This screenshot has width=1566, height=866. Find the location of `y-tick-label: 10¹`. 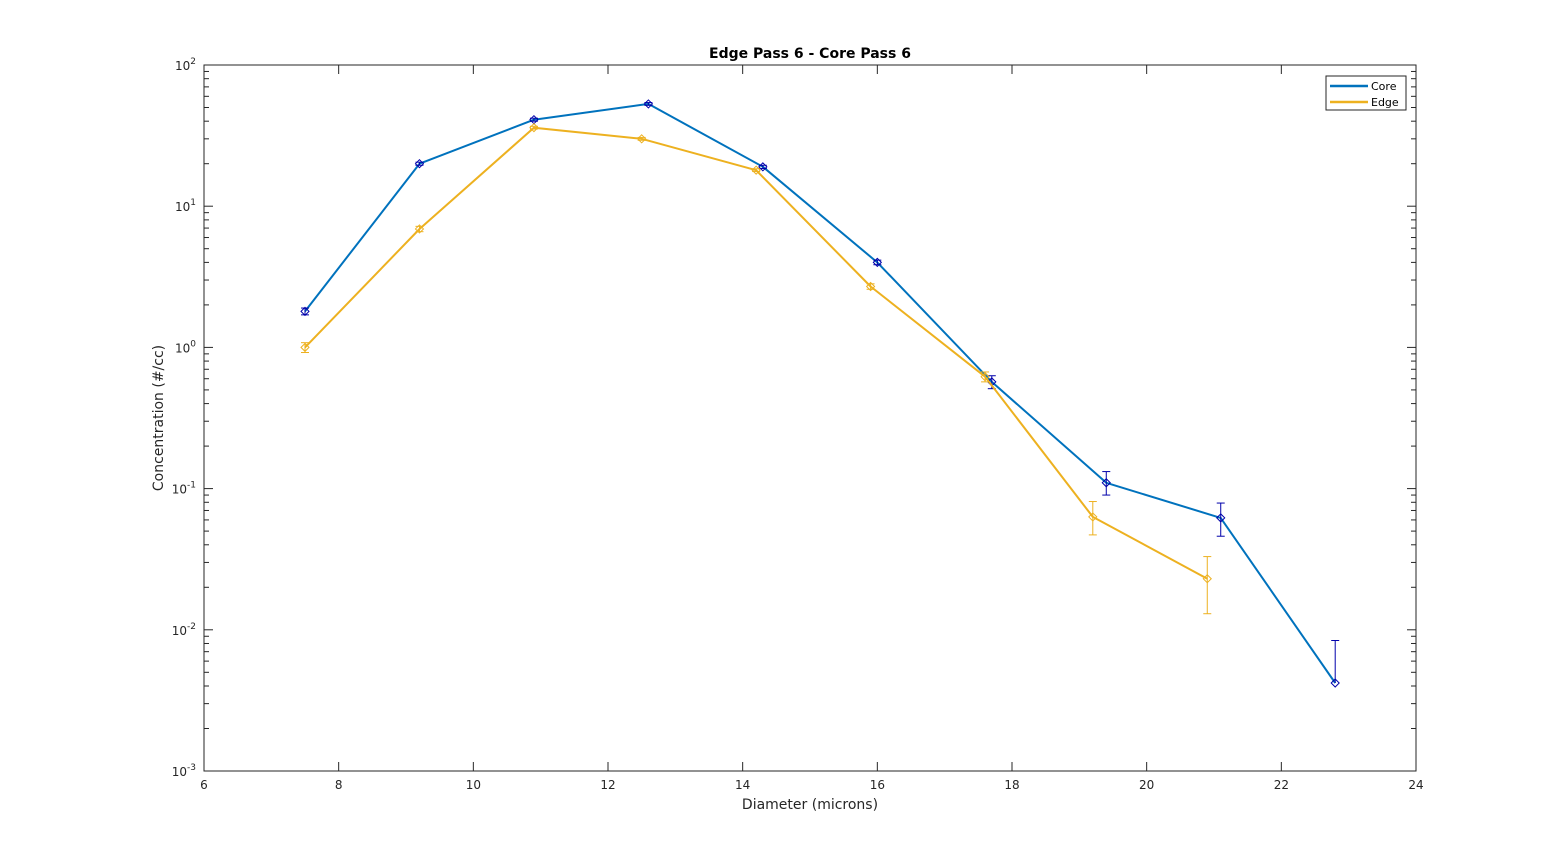

y-tick-label: 10¹ is located at coordinates (185, 206).